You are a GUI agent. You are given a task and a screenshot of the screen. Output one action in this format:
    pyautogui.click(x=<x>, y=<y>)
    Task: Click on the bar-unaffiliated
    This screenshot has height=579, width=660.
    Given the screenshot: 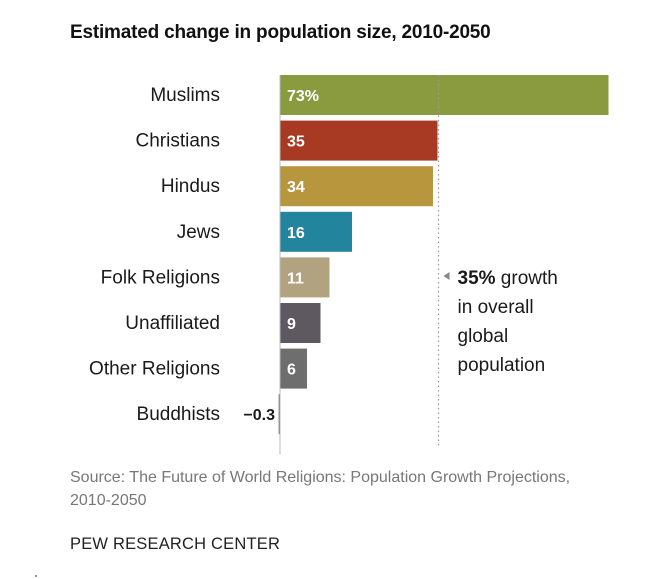 What is the action you would take?
    pyautogui.click(x=300, y=323)
    